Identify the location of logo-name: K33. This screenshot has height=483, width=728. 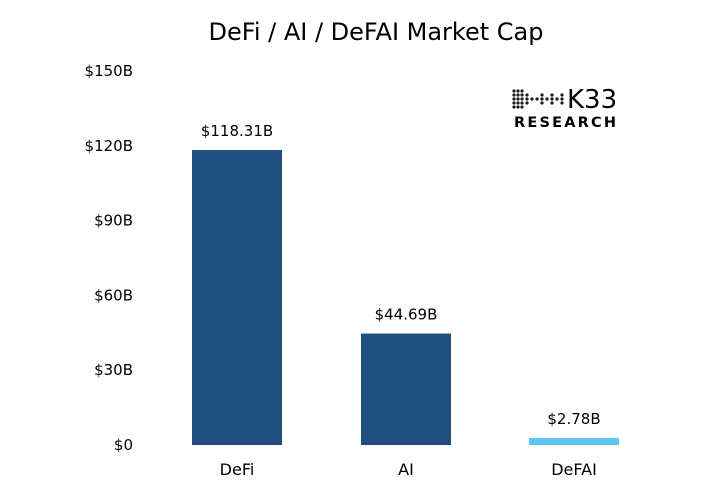
(592, 100).